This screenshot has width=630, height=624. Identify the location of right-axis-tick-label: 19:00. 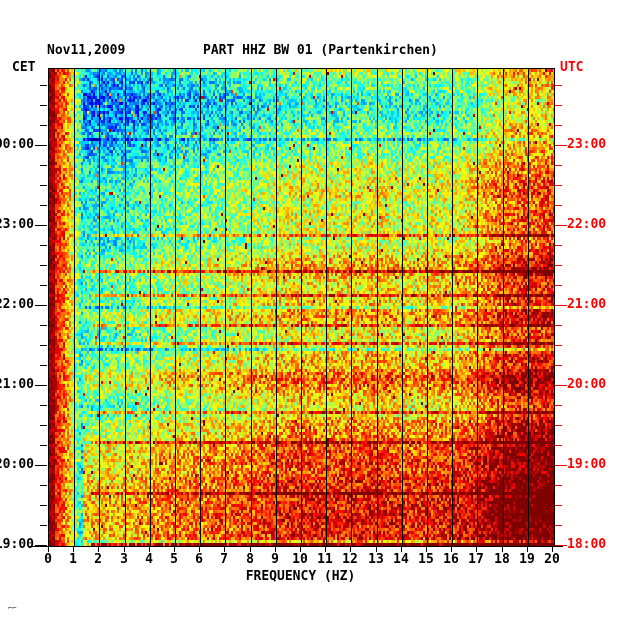
(587, 464).